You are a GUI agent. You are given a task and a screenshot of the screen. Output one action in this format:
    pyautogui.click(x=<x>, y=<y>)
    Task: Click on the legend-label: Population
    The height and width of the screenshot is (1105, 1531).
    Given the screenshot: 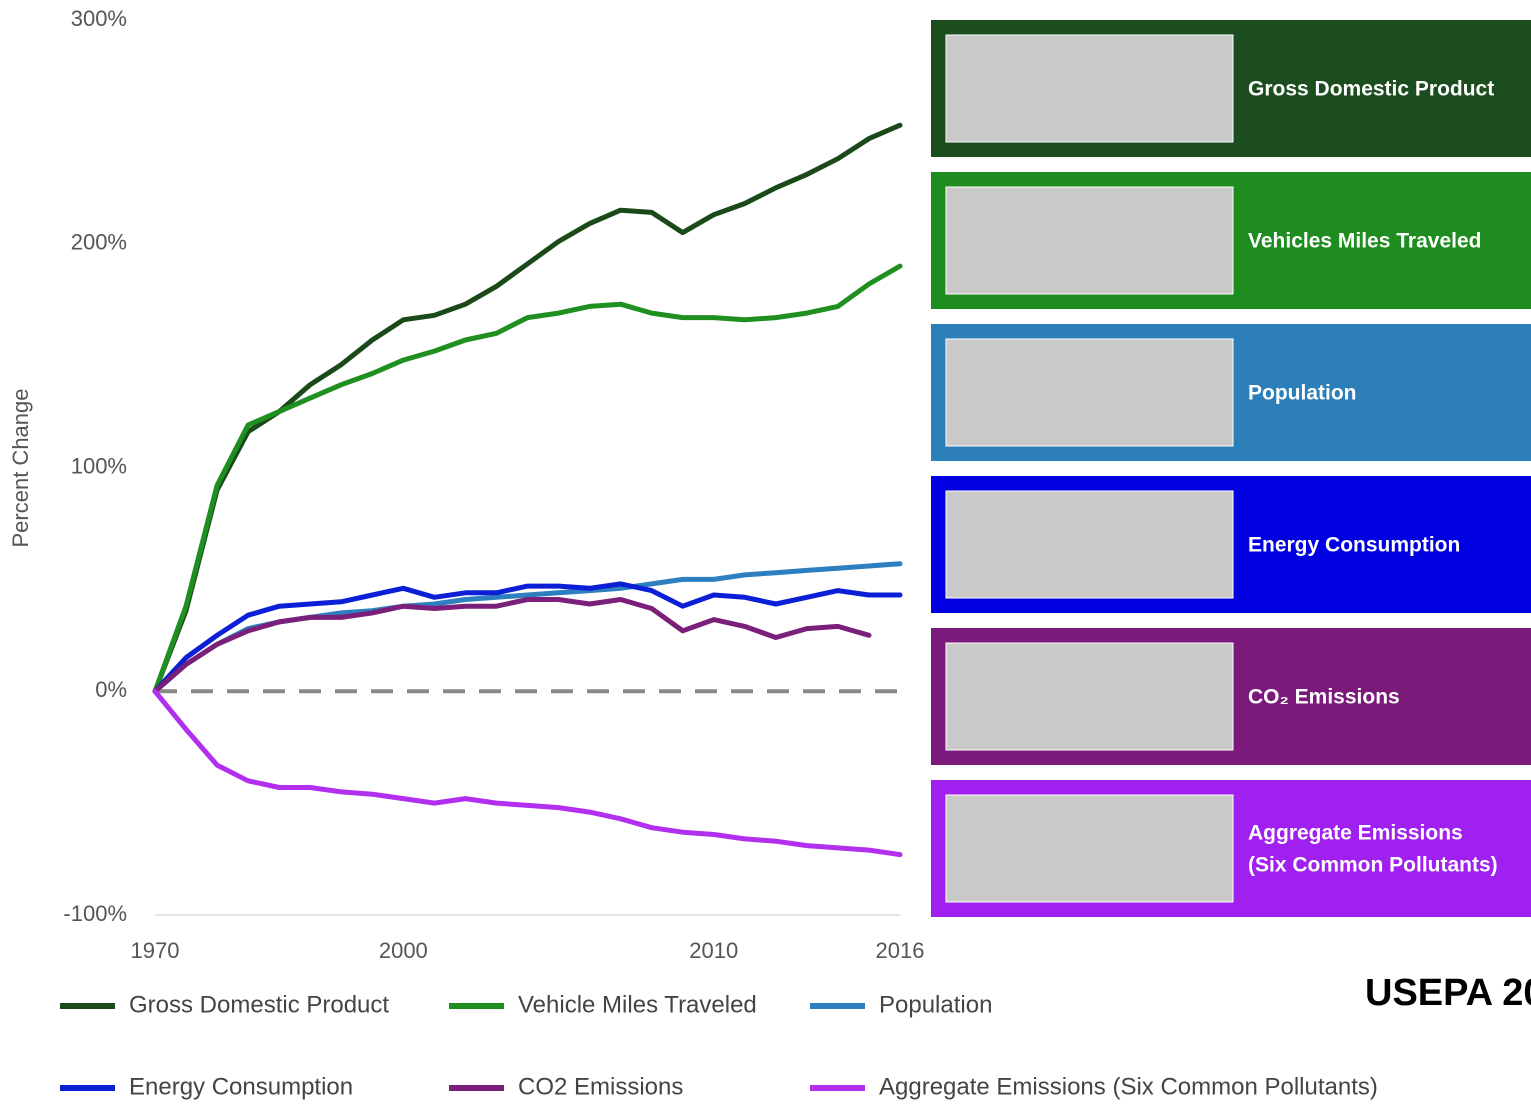 What is the action you would take?
    pyautogui.click(x=935, y=1004)
    